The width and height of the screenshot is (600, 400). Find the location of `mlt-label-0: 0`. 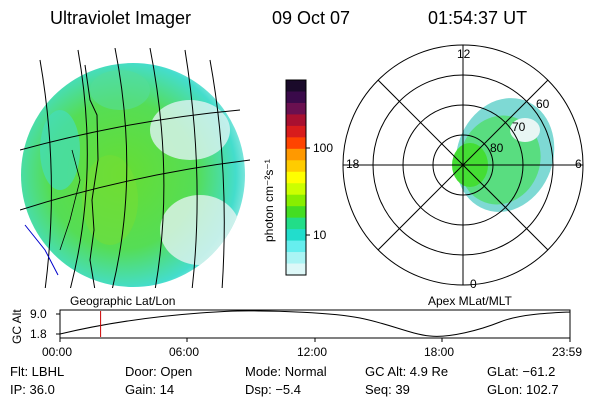

mlt-label-0: 0 is located at coordinates (473, 284).